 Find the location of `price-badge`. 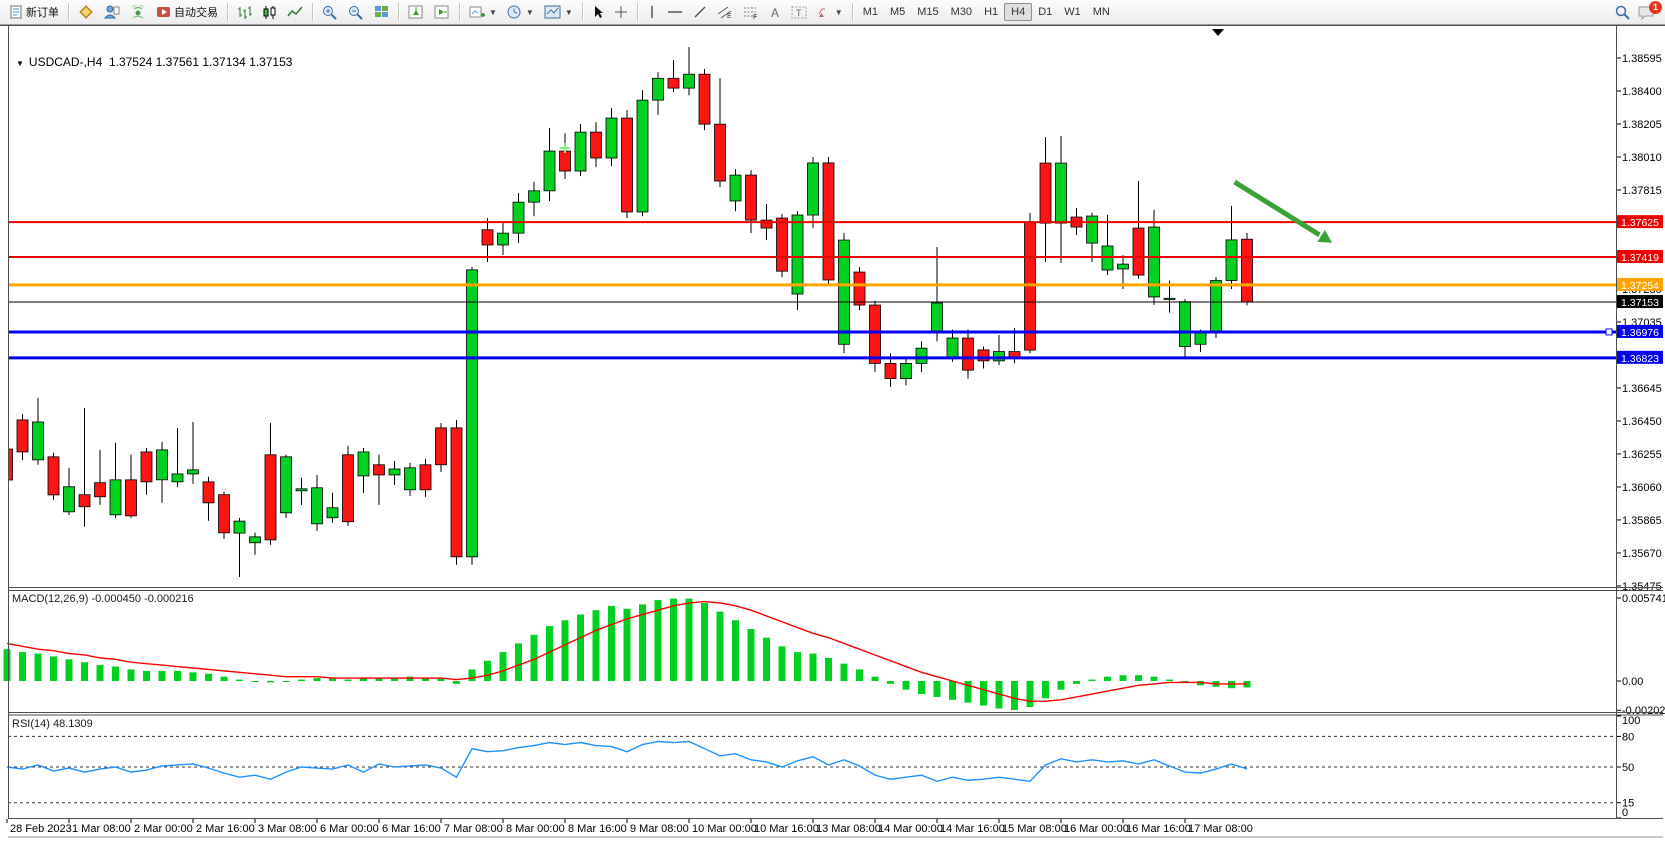

price-badge is located at coordinates (1640, 256).